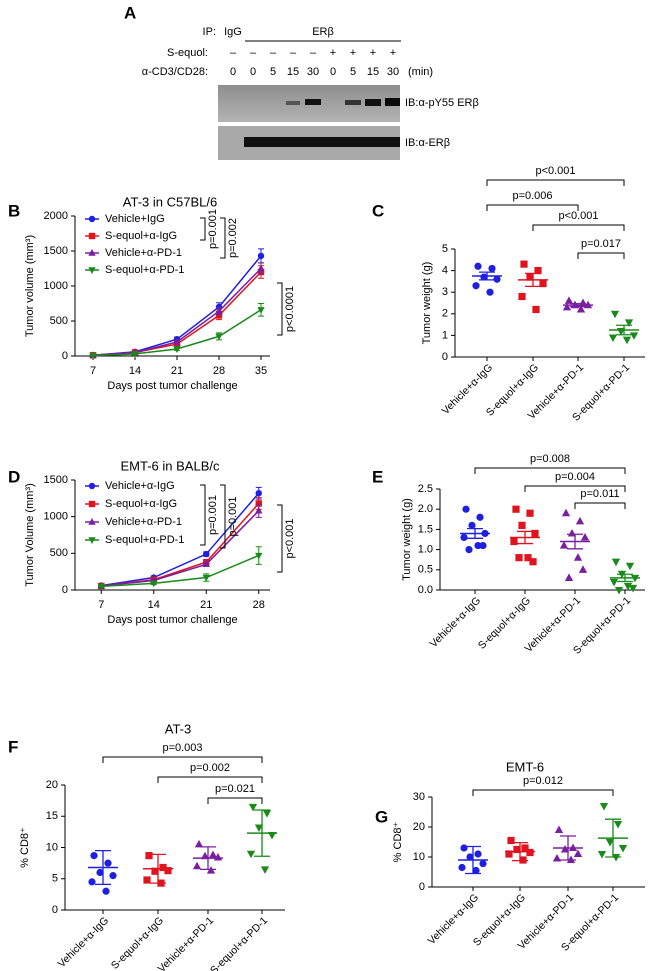  What do you see at coordinates (309, 122) in the screenshot?
I see `blot-images` at bounding box center [309, 122].